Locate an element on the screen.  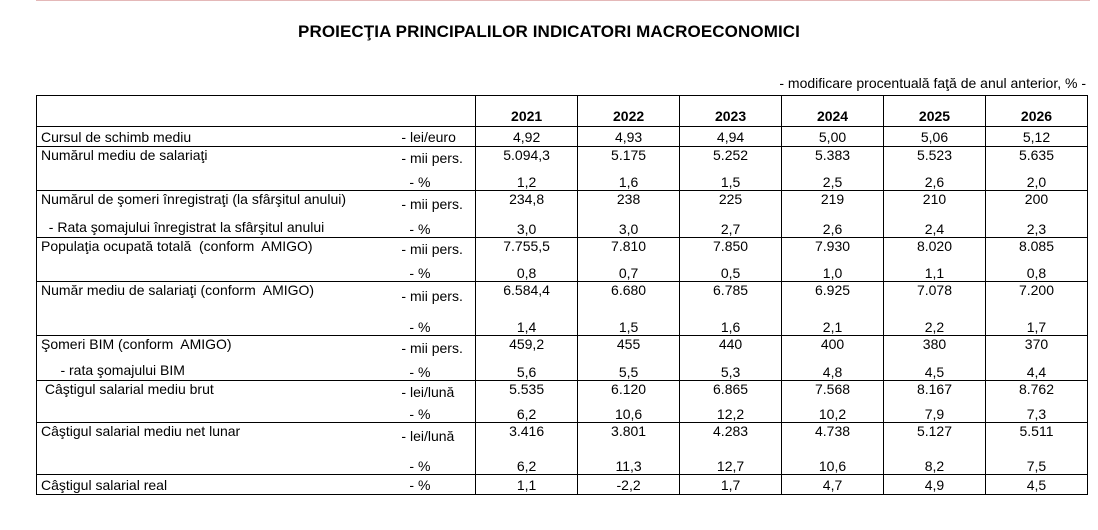
value-cell: 8.085 is located at coordinates (1036, 249).